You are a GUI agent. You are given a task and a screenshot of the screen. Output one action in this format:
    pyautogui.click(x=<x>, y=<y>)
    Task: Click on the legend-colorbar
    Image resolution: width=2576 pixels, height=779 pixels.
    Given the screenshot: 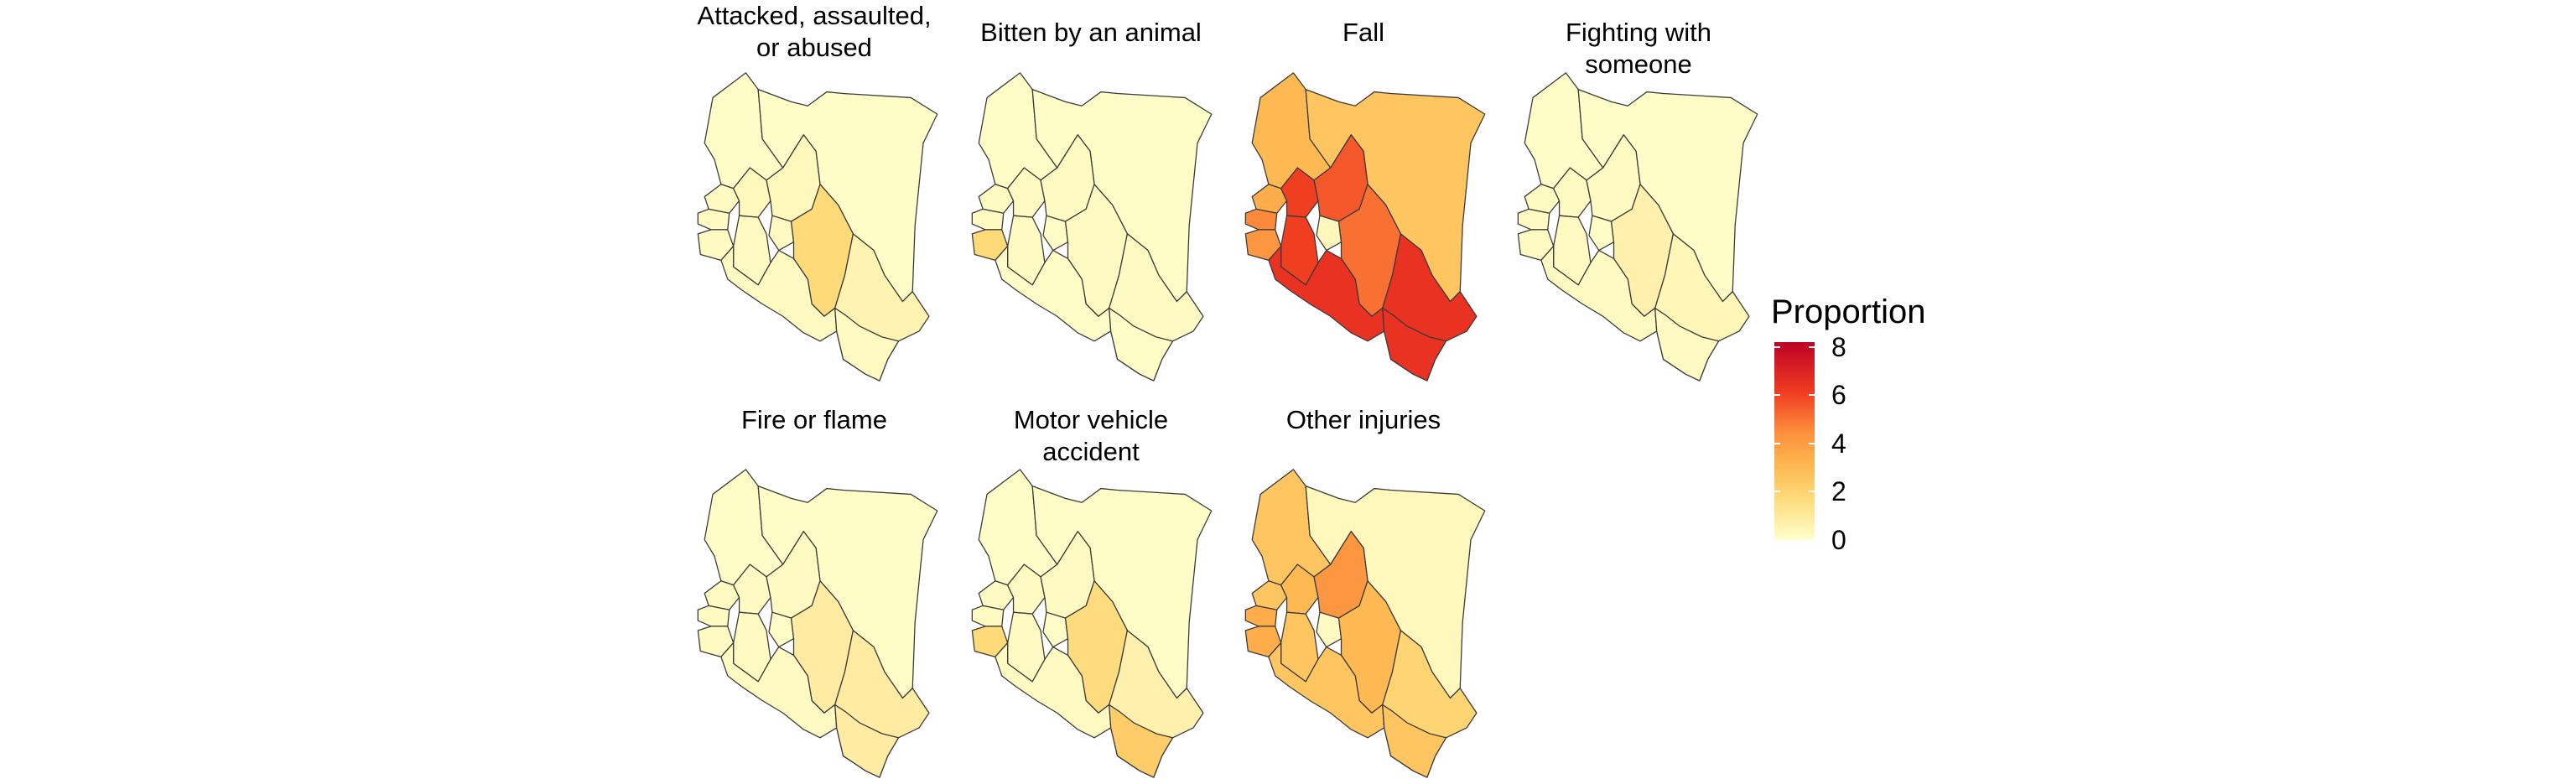 What is the action you would take?
    pyautogui.click(x=1794, y=441)
    